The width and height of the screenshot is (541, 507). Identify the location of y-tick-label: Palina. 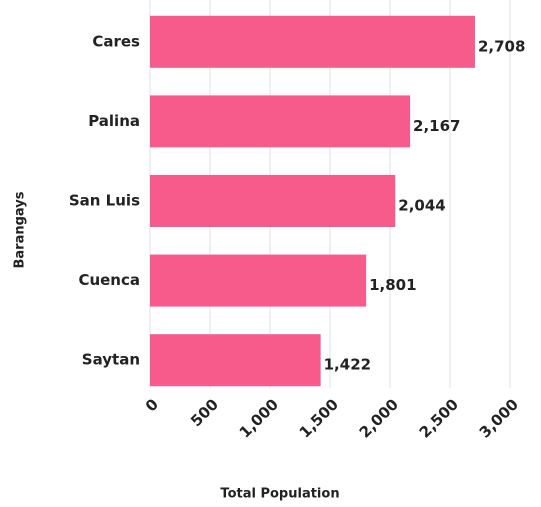
(114, 121).